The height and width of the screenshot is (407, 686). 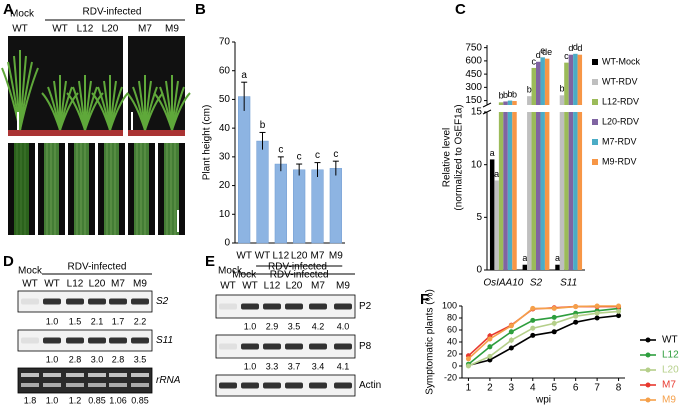 What do you see at coordinates (75, 321) in the screenshot?
I see `quant-value: 1.5` at bounding box center [75, 321].